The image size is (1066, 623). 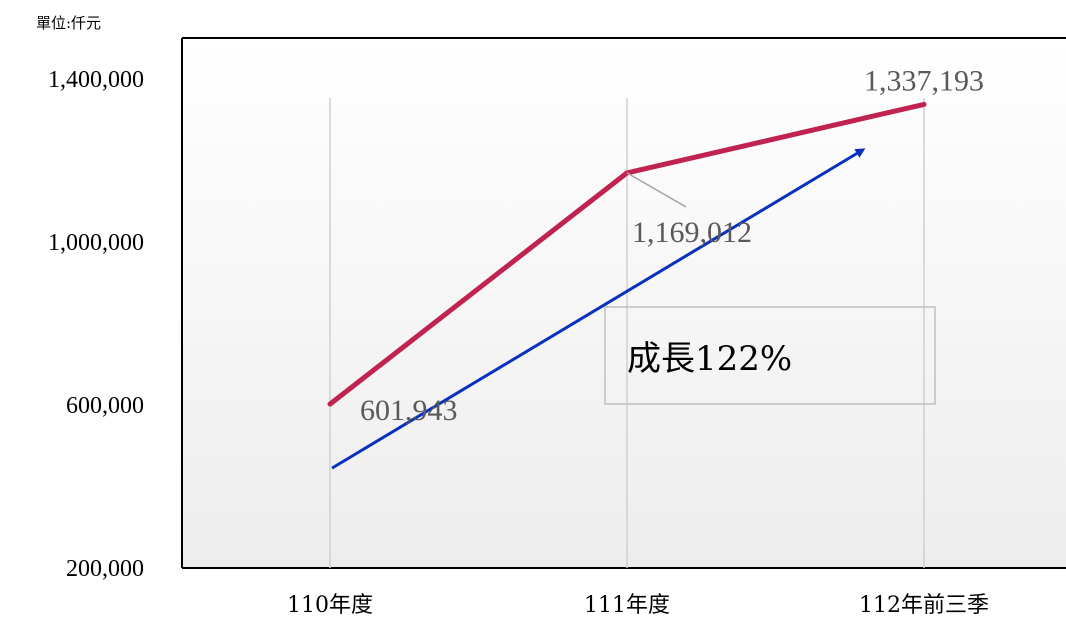 What do you see at coordinates (409, 410) in the screenshot?
I see `data-label: 601,943` at bounding box center [409, 410].